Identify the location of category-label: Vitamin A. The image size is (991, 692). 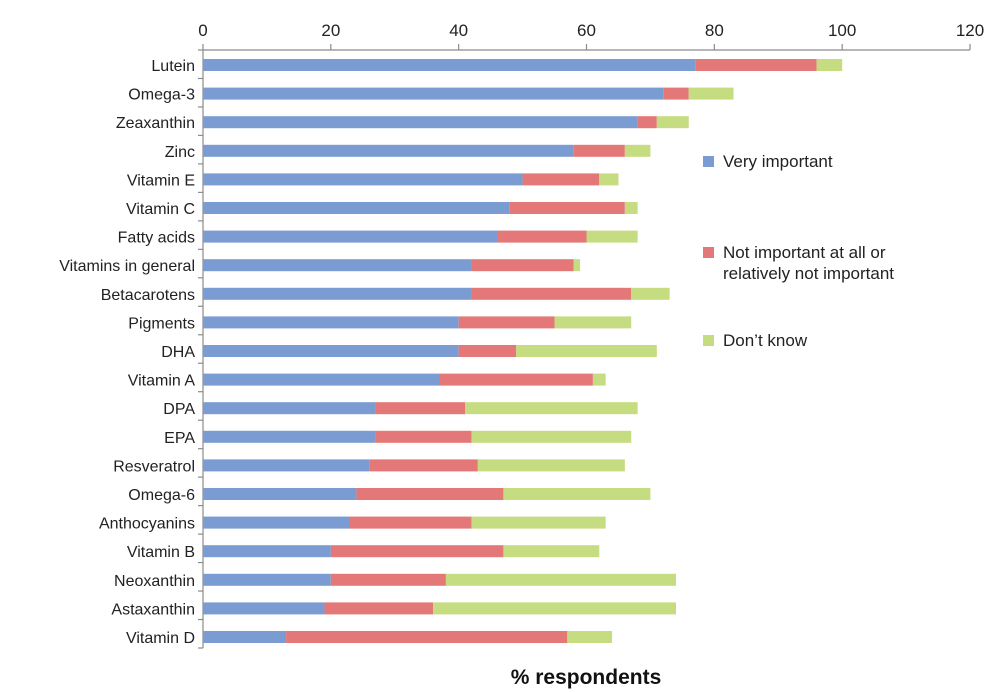
(162, 381).